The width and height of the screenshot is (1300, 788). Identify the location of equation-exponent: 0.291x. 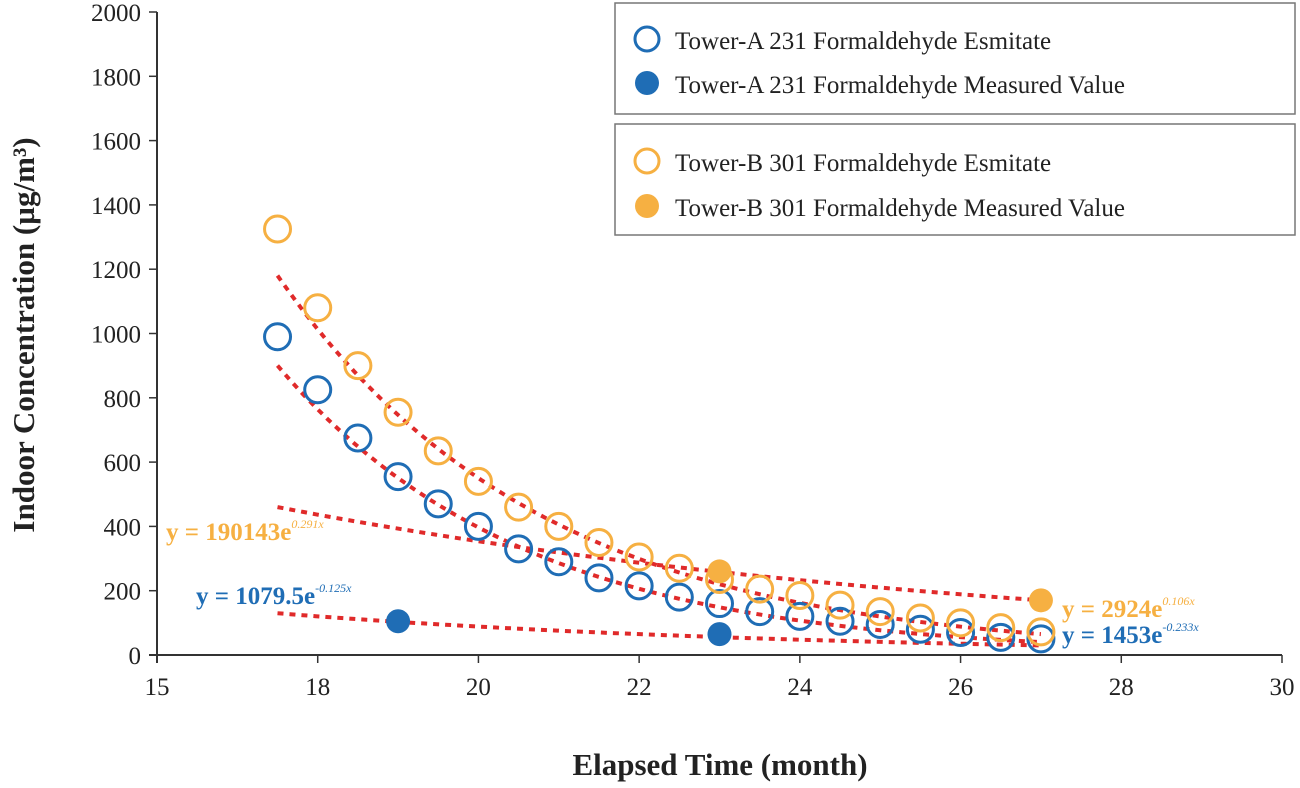
(307, 524).